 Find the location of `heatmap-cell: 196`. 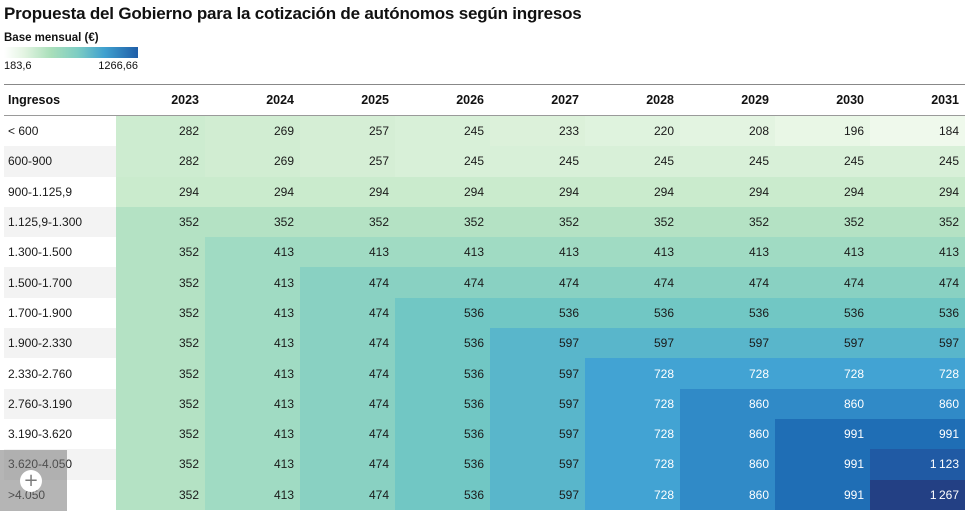

heatmap-cell: 196 is located at coordinates (822, 131).